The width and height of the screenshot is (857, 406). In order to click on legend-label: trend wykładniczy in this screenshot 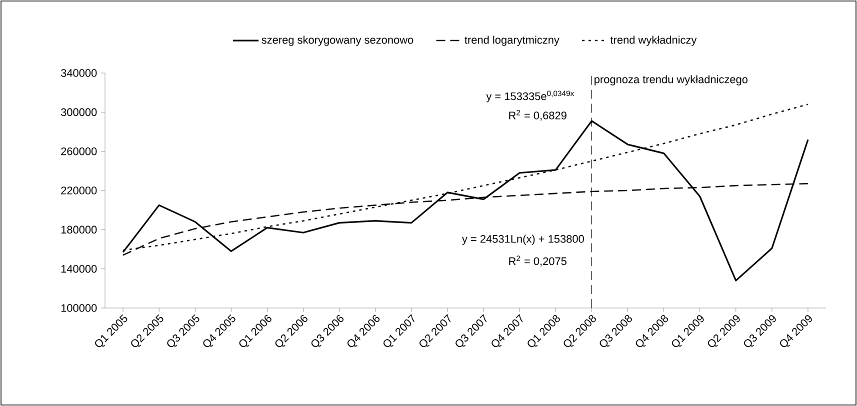, I will do `click(653, 41)`.